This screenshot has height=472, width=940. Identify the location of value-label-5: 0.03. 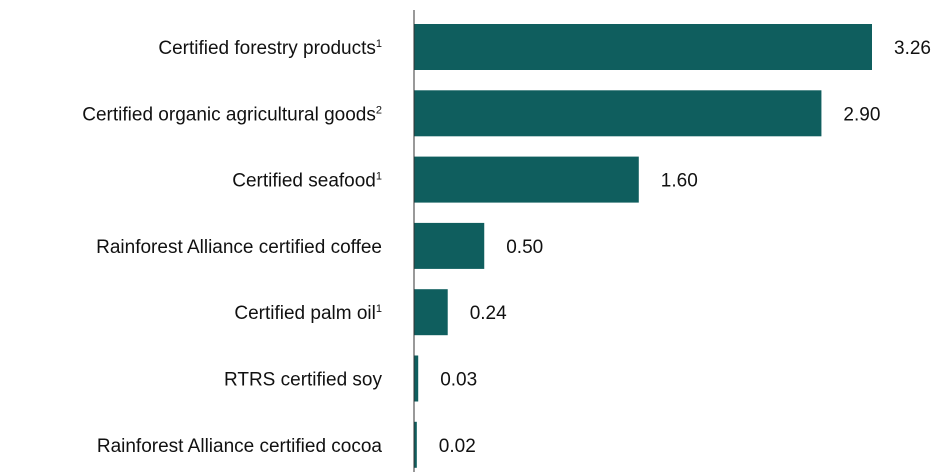
(458, 380).